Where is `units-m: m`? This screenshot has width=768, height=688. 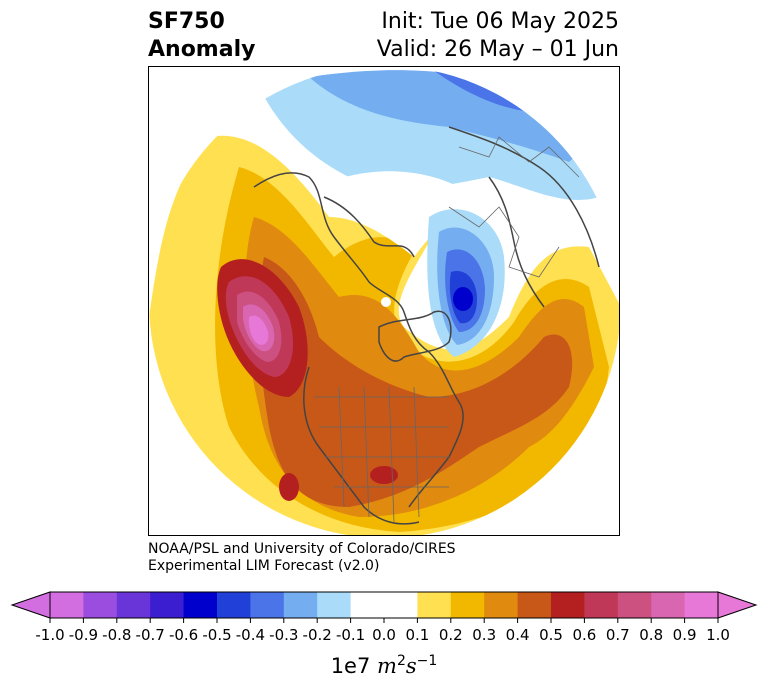
units-m: m is located at coordinates (387, 666).